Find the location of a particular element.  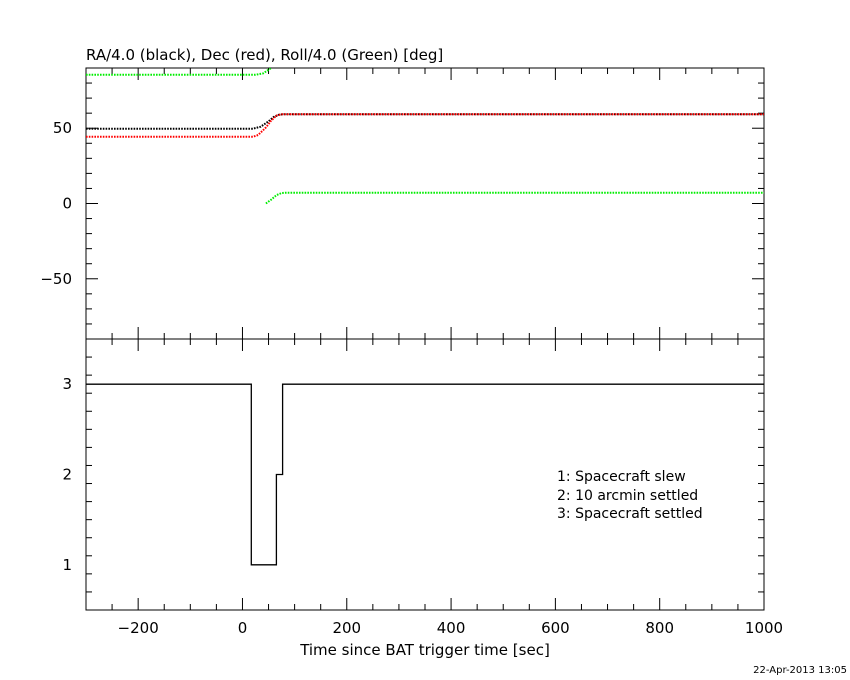

legend-line-1: 1: Spacecraft slew is located at coordinates (621, 477).